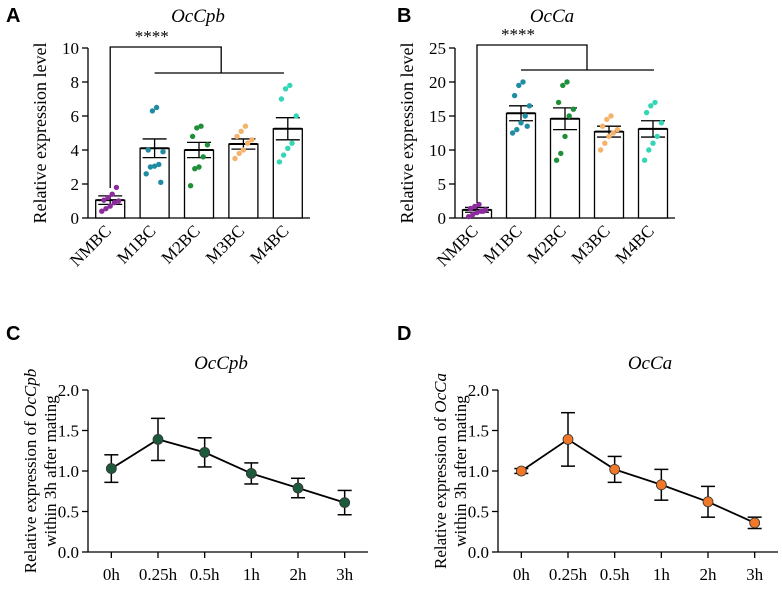  Describe the element at coordinates (13, 334) in the screenshot. I see `panel-letter-c: C` at that location.